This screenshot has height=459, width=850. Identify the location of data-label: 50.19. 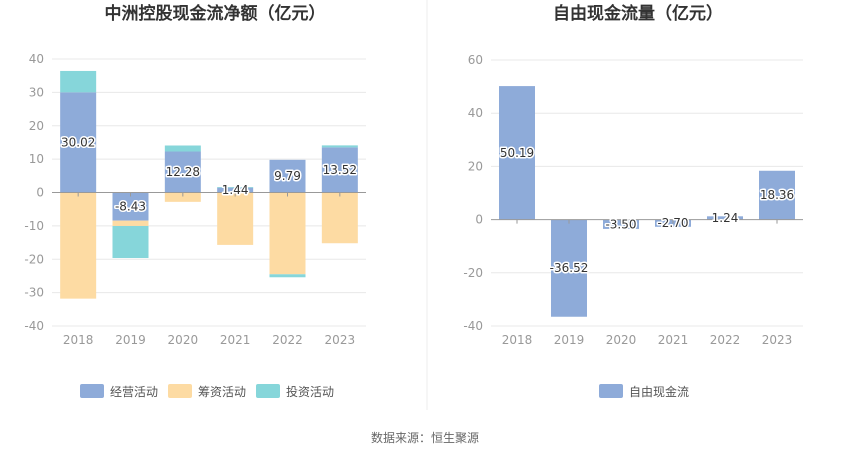
(517, 153).